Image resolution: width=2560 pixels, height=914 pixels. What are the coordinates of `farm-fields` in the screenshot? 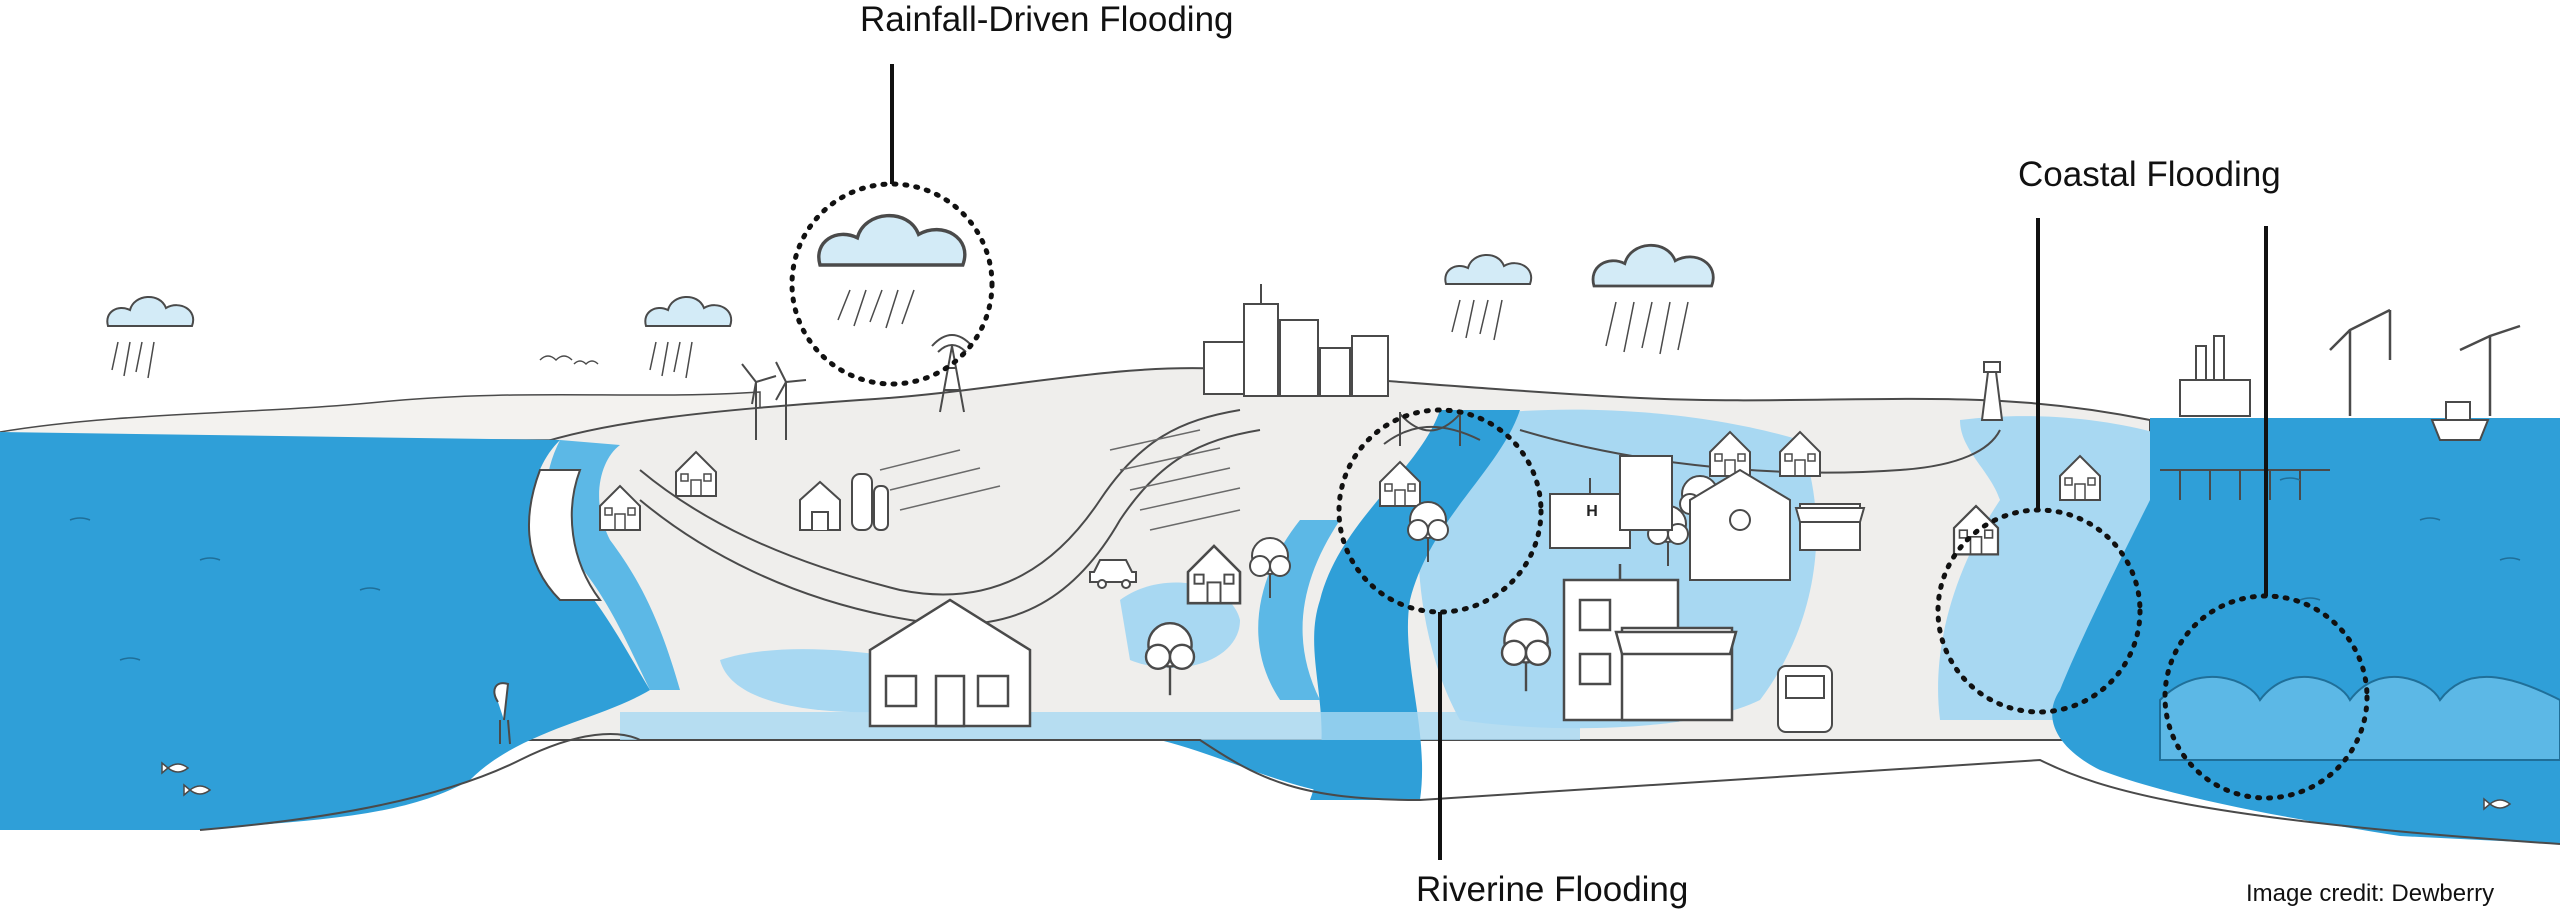 It's located at (1060, 480).